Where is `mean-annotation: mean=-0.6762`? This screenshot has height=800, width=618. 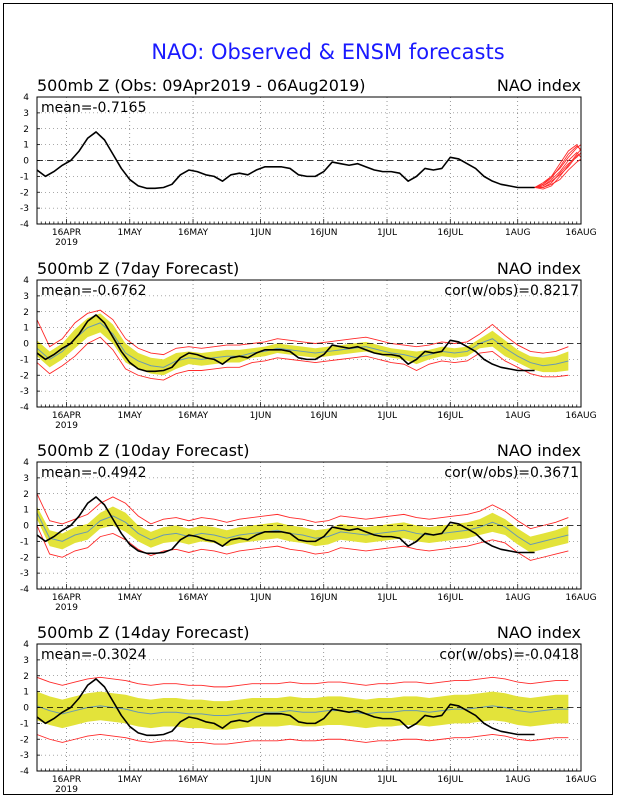
mean-annotation: mean=-0.6762 is located at coordinates (93, 291).